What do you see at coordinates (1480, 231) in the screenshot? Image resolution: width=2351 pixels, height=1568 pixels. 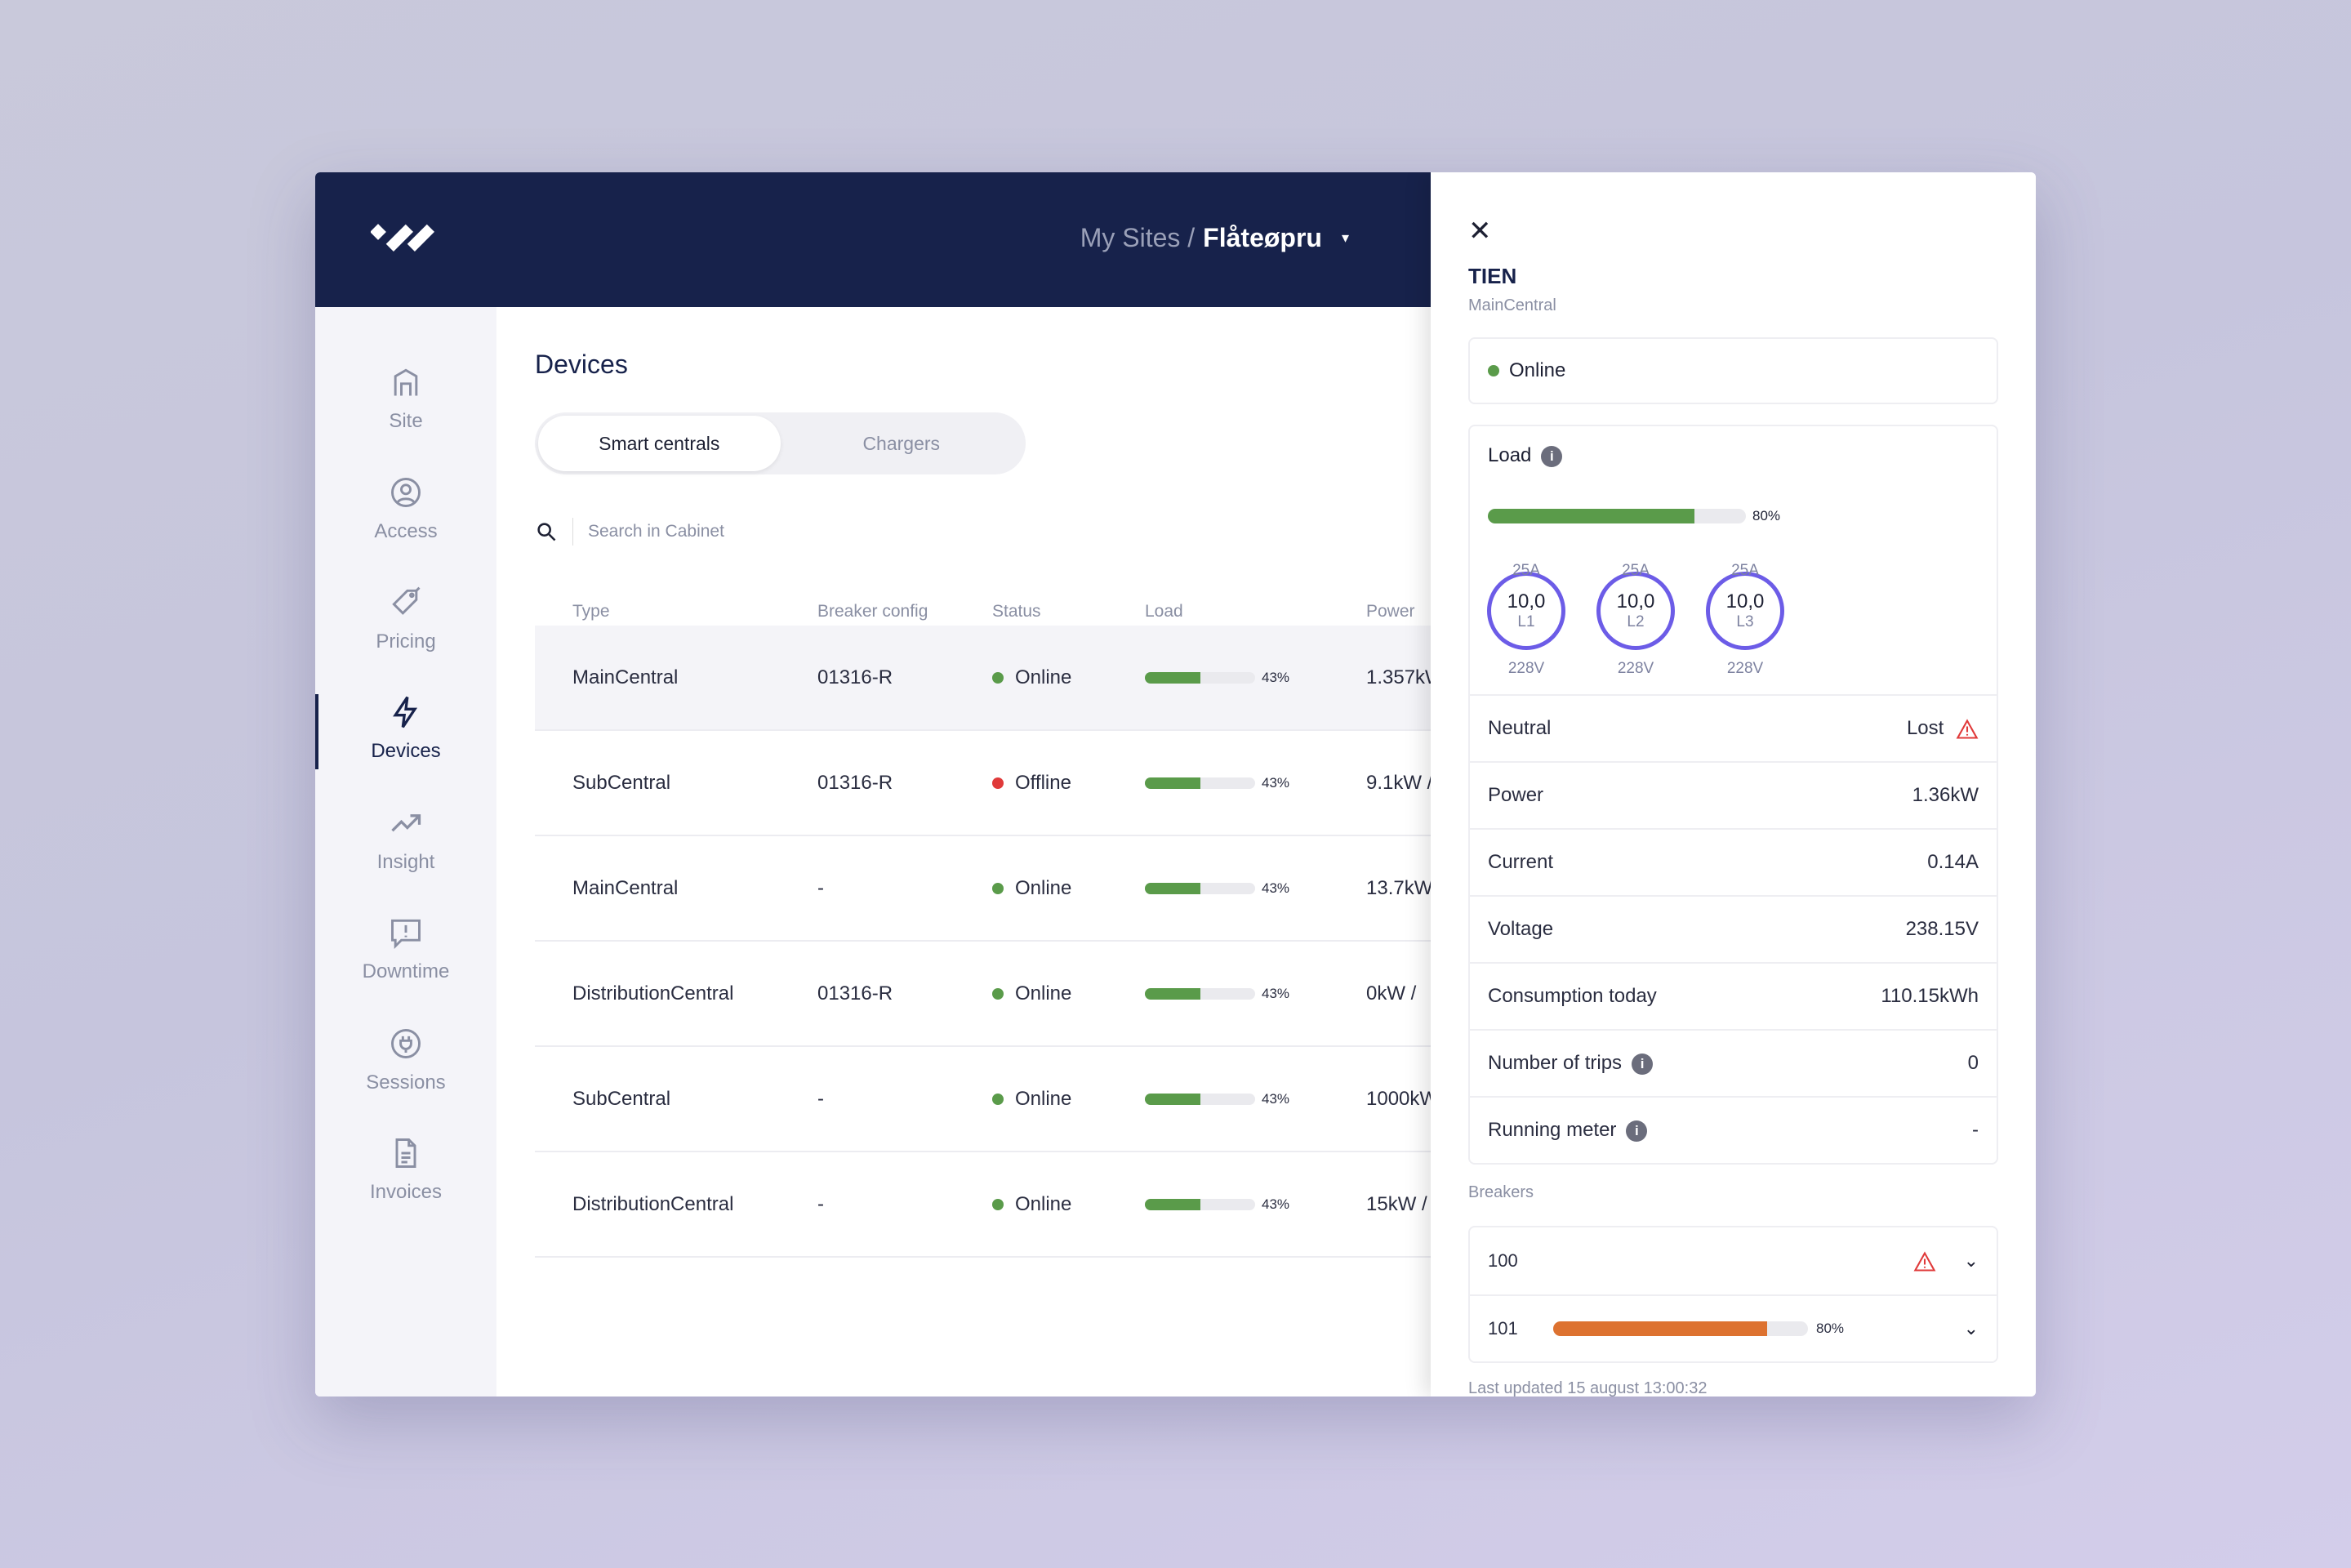 I see `close-icon: ✕` at bounding box center [1480, 231].